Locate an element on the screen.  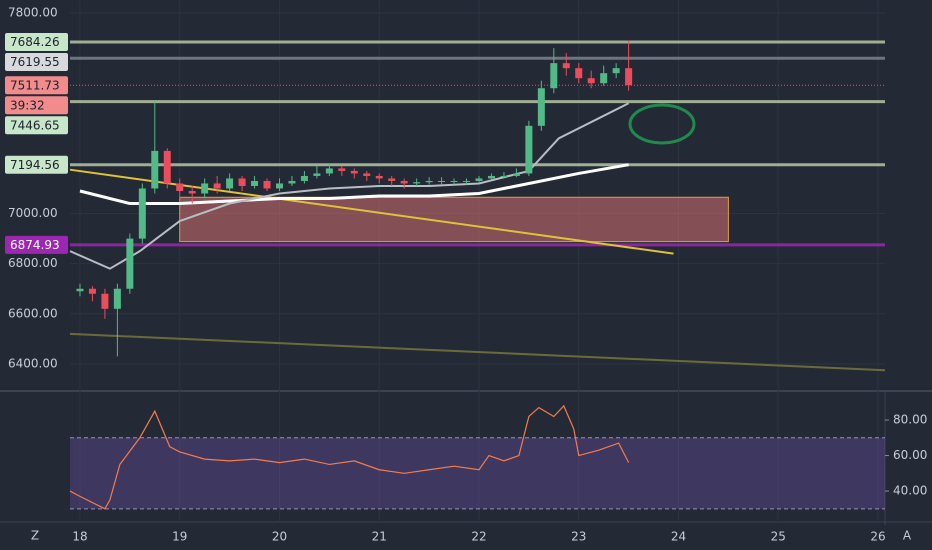
x-tick-label: 22 is located at coordinates (478, 537).